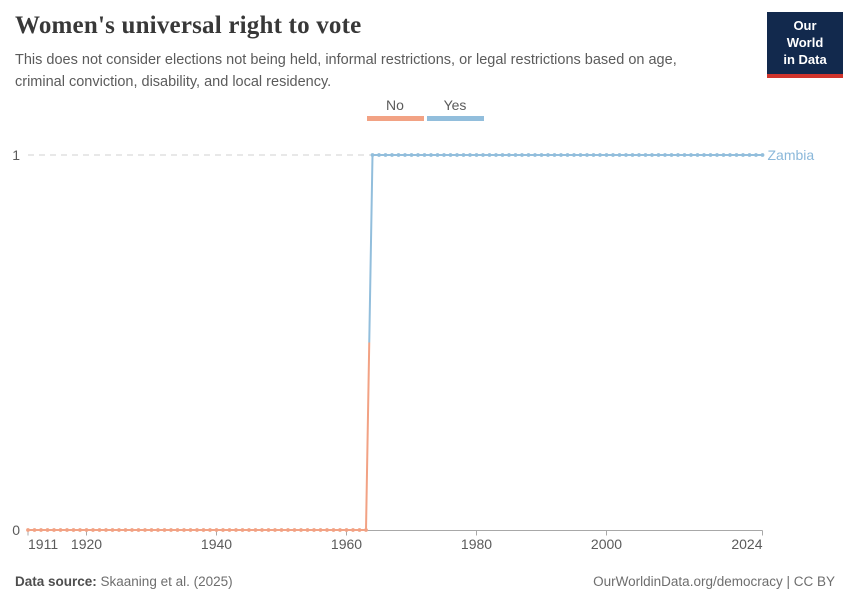 Image resolution: width=850 pixels, height=600 pixels. What do you see at coordinates (714, 581) in the screenshot?
I see `license-link: OurWorldinData.org/democracy | CC BY` at bounding box center [714, 581].